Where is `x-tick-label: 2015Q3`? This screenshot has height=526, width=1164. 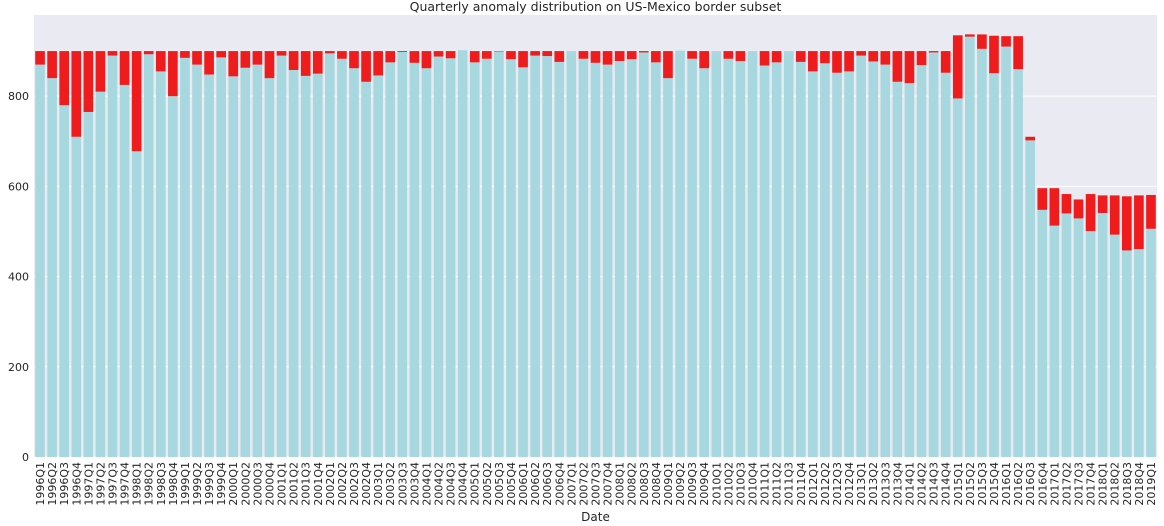
x-tick-label: 2015Q3 is located at coordinates (982, 484).